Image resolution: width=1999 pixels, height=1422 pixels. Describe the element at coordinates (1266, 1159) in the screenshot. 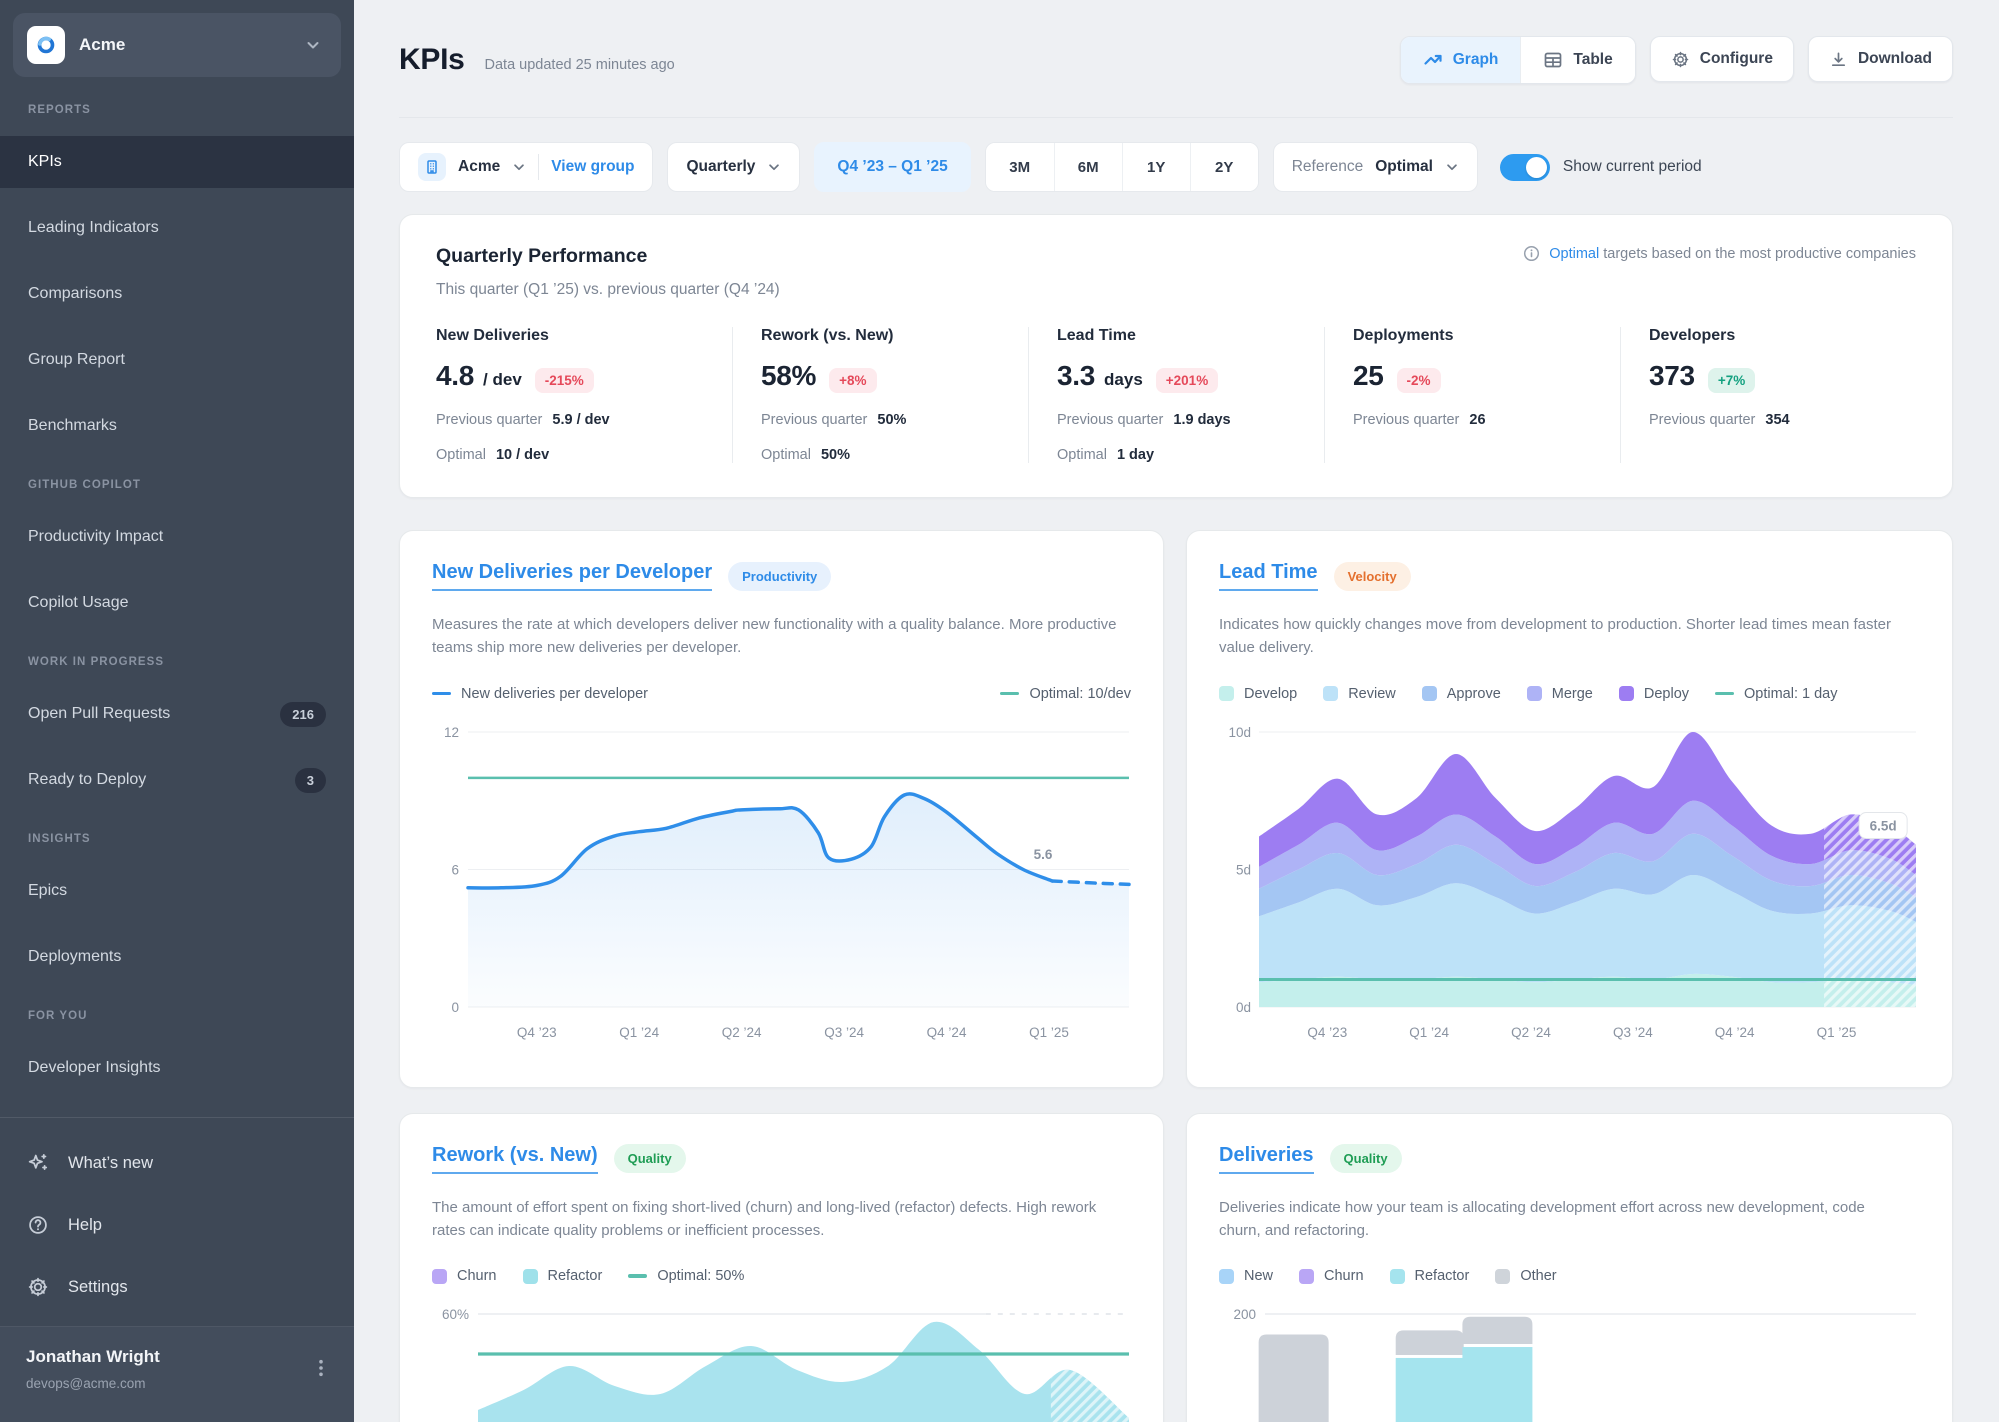

I see `chart-title-link: Deliveries` at that location.